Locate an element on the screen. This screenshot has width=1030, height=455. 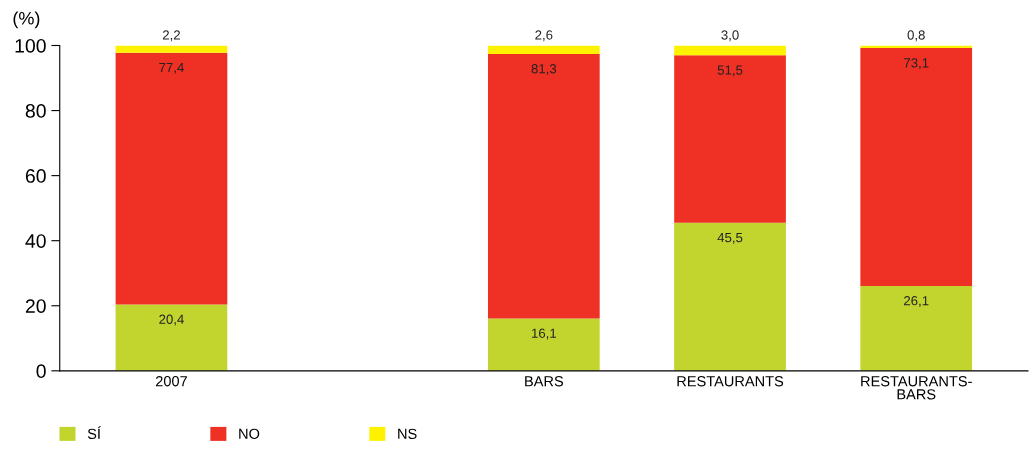
legend-label: SÍ is located at coordinates (94, 432).